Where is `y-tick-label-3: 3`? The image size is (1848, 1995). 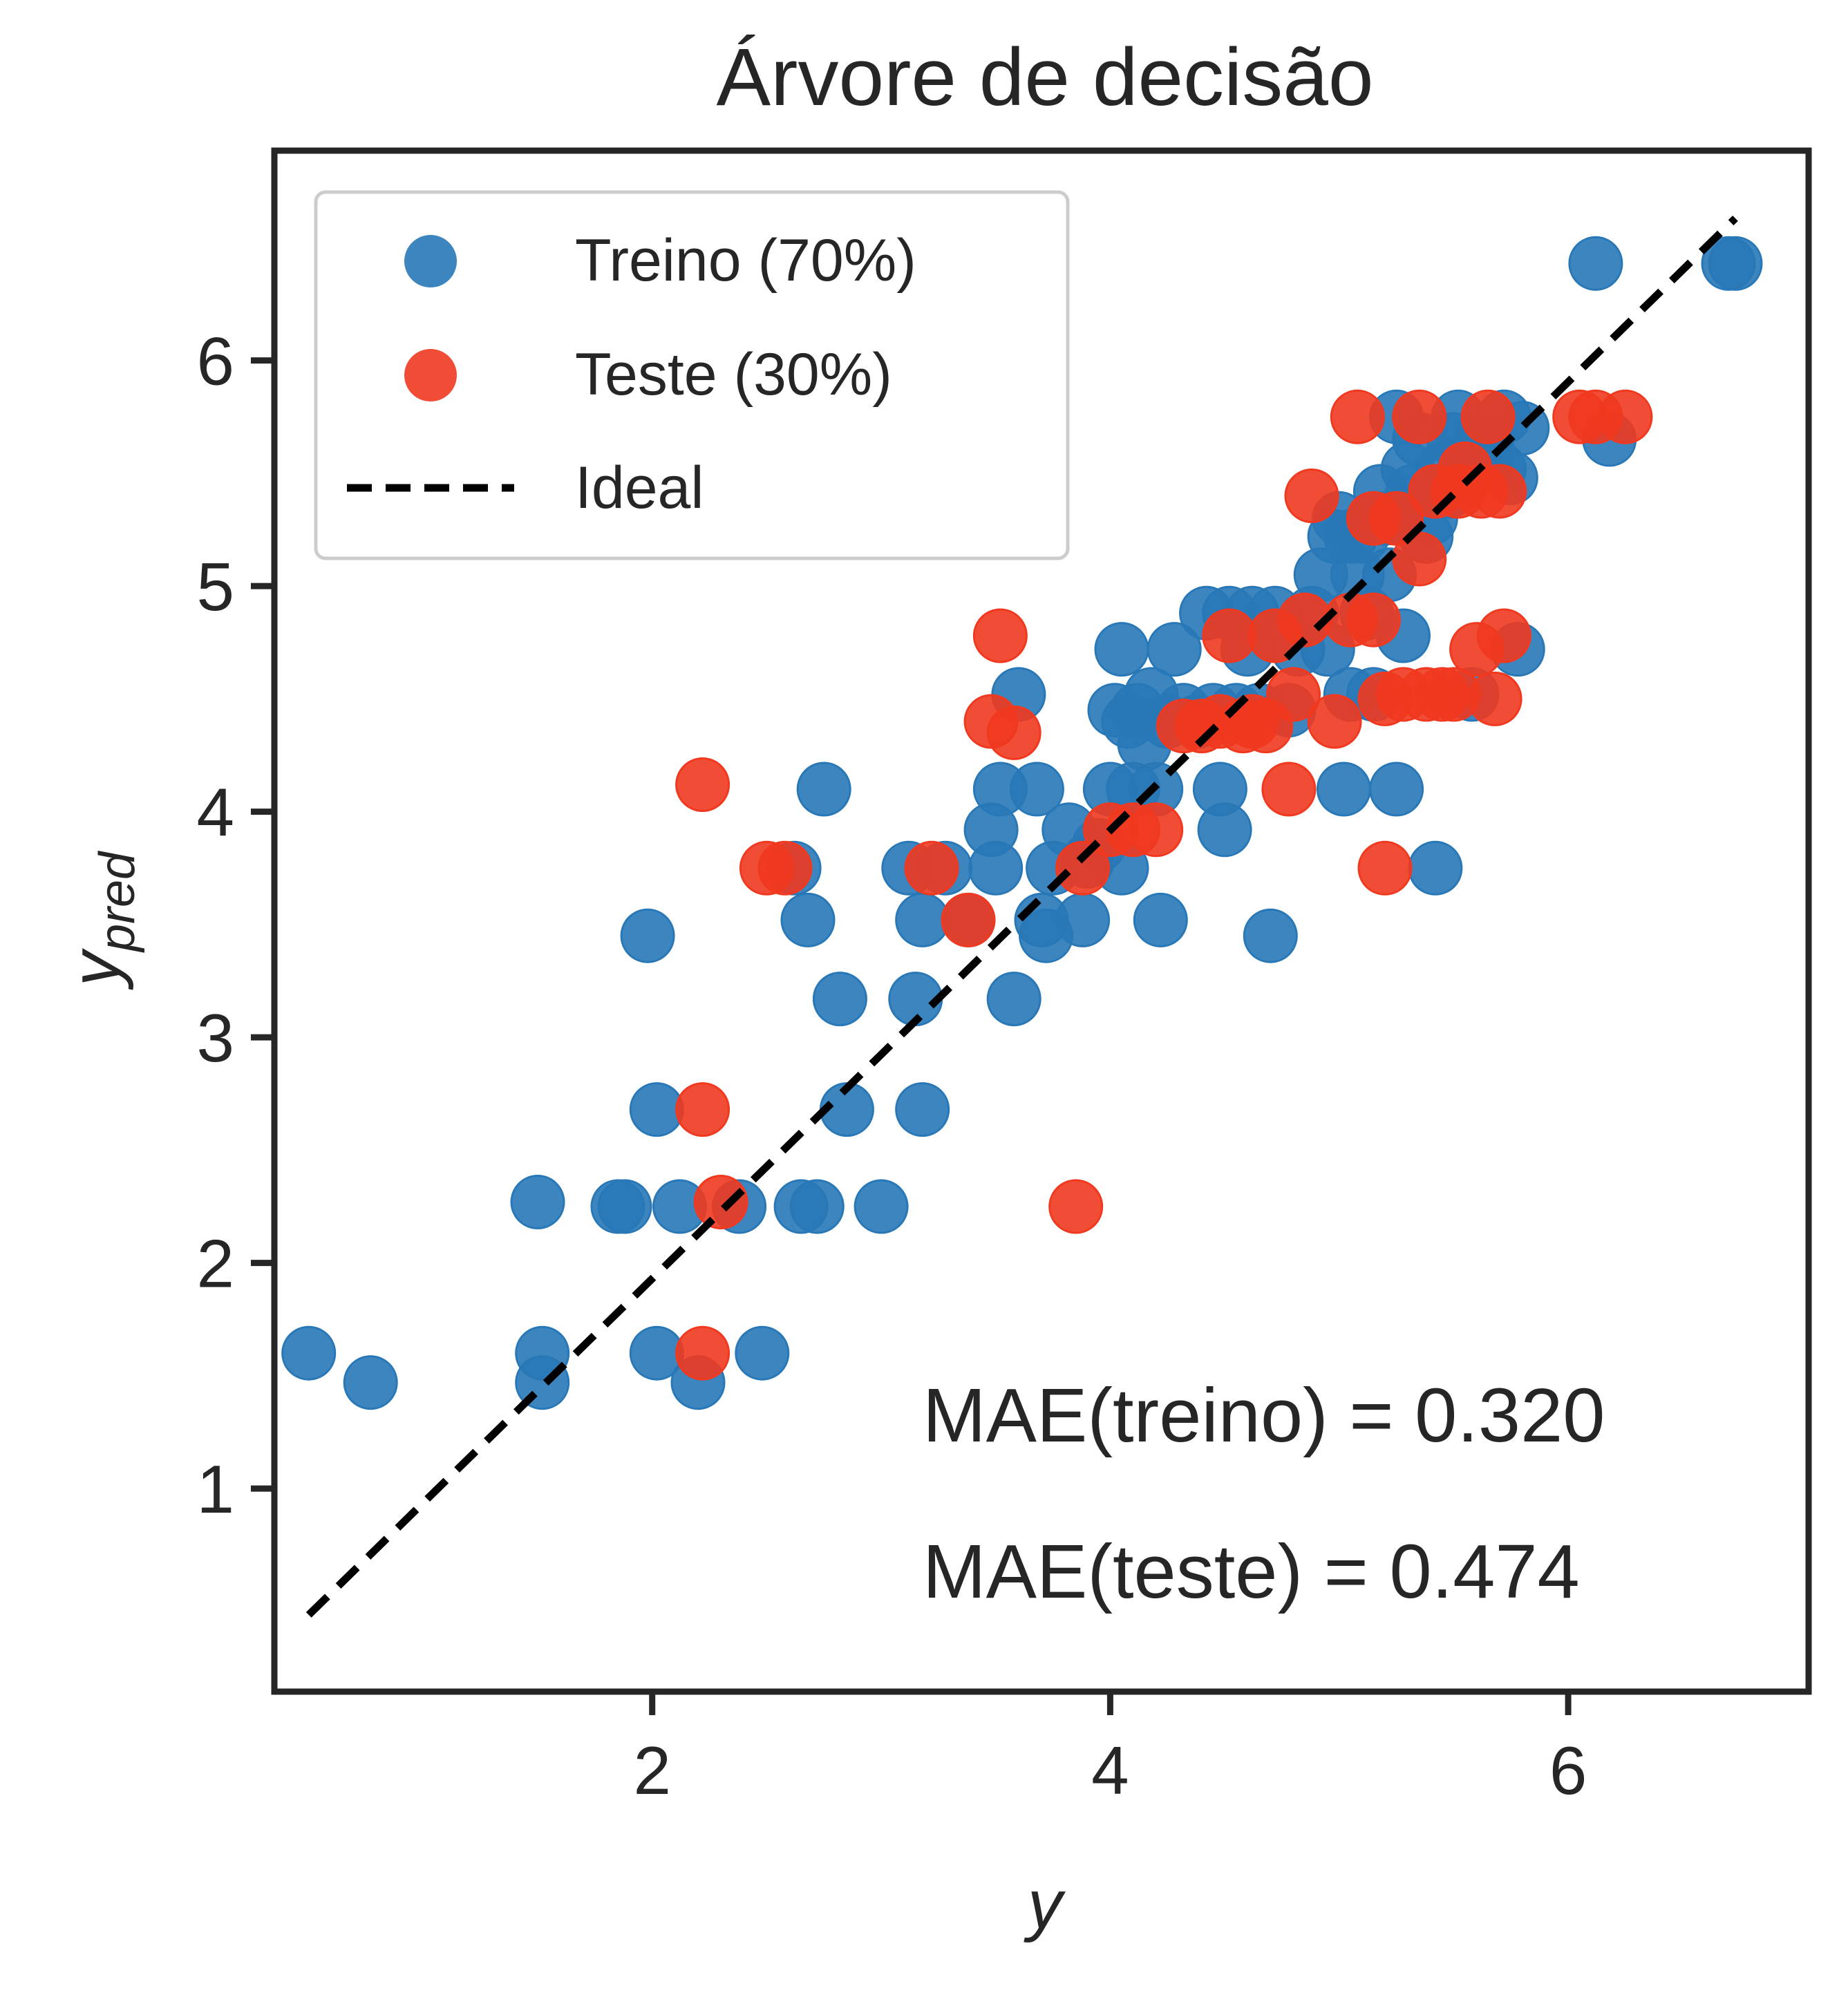 y-tick-label-3: 3 is located at coordinates (215, 1038).